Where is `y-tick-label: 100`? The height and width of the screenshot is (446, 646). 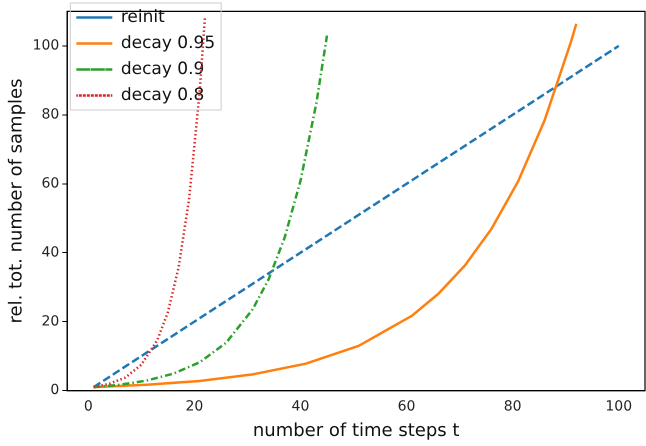 y-tick-label: 100 is located at coordinates (46, 46).